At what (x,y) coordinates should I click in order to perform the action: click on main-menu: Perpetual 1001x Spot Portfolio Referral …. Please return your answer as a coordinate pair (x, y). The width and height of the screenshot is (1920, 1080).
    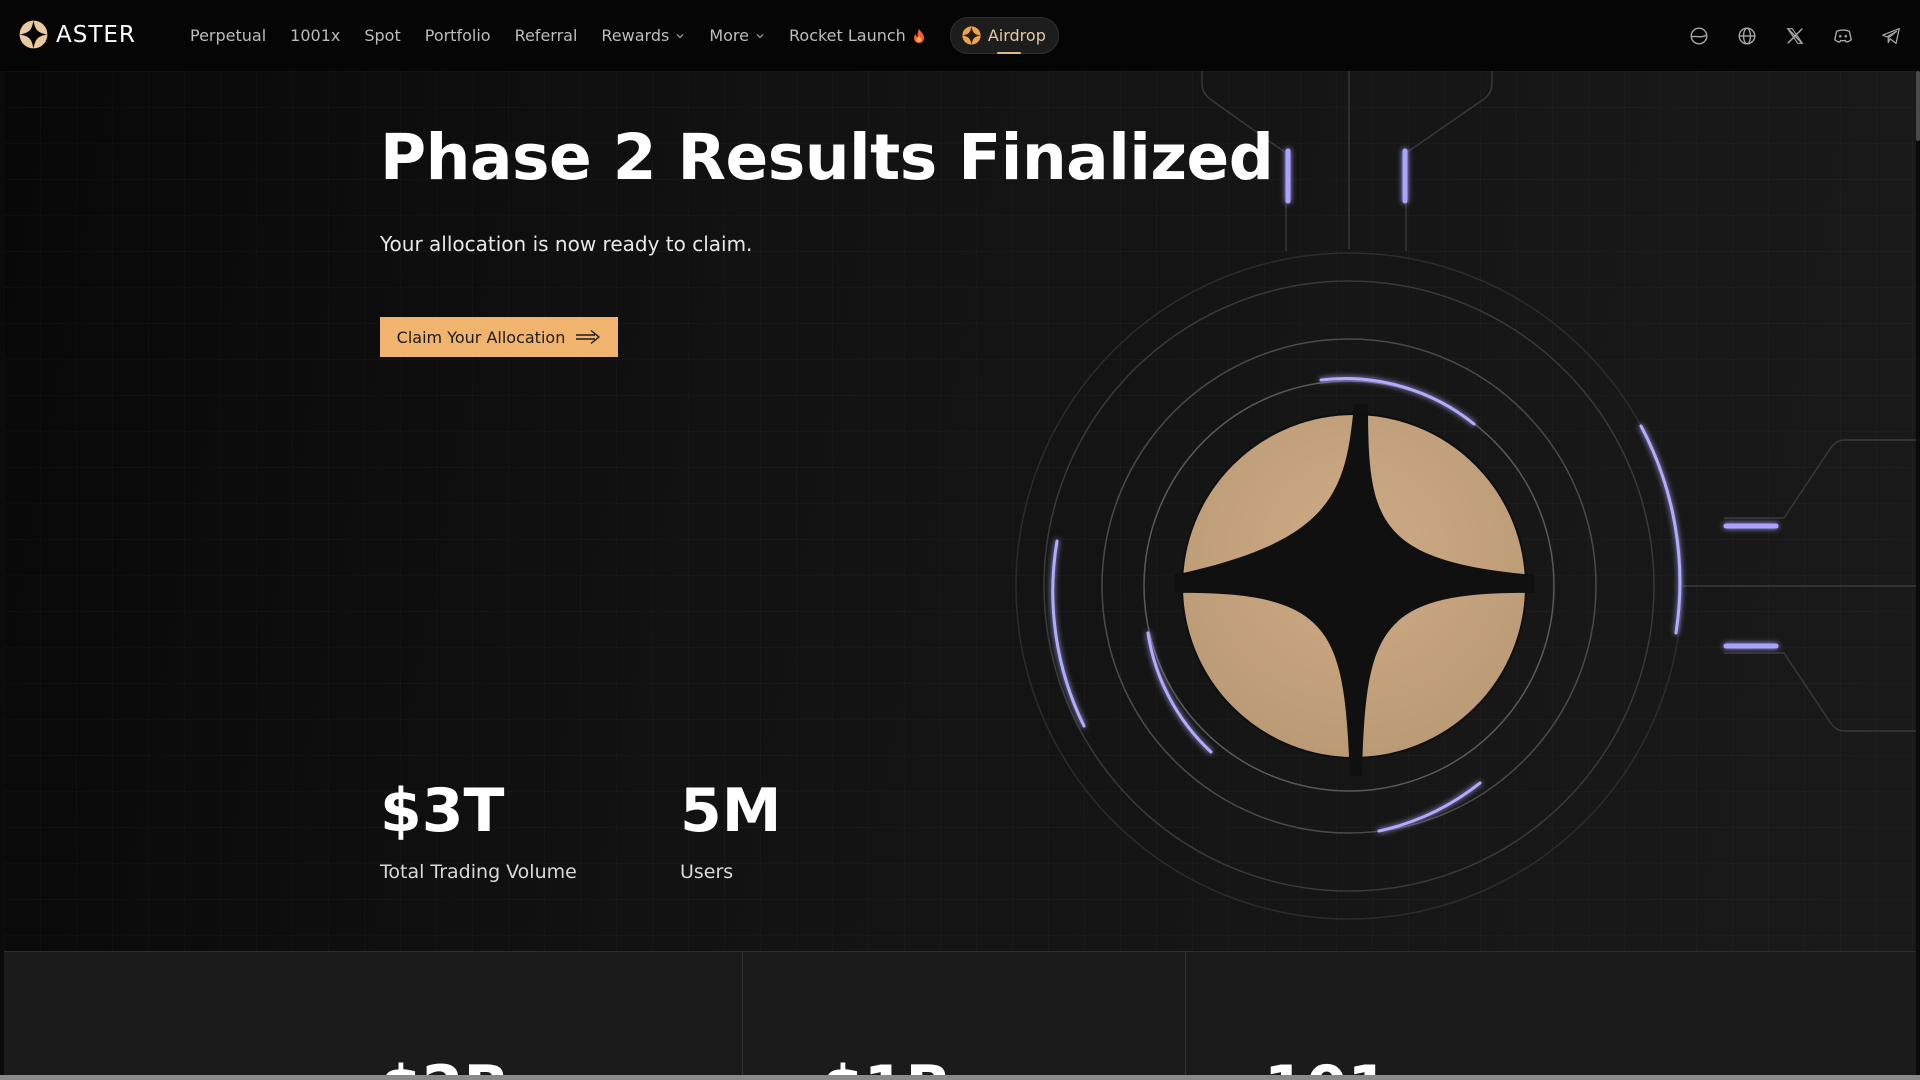
    Looking at the image, I should click on (624, 35).